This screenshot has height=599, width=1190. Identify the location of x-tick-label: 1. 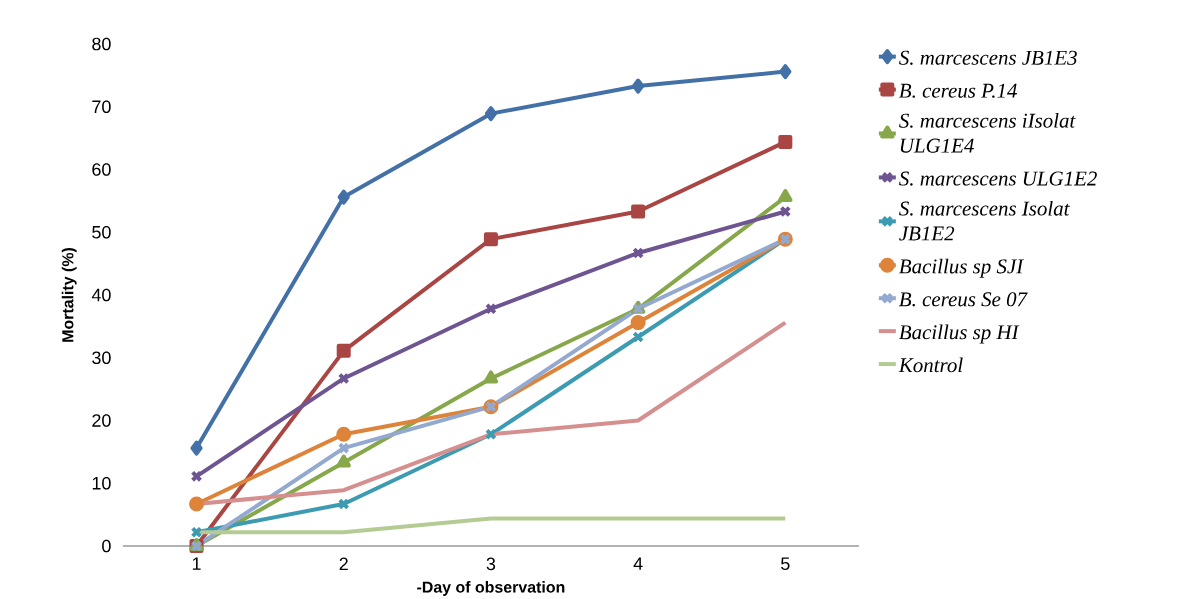
(196, 563).